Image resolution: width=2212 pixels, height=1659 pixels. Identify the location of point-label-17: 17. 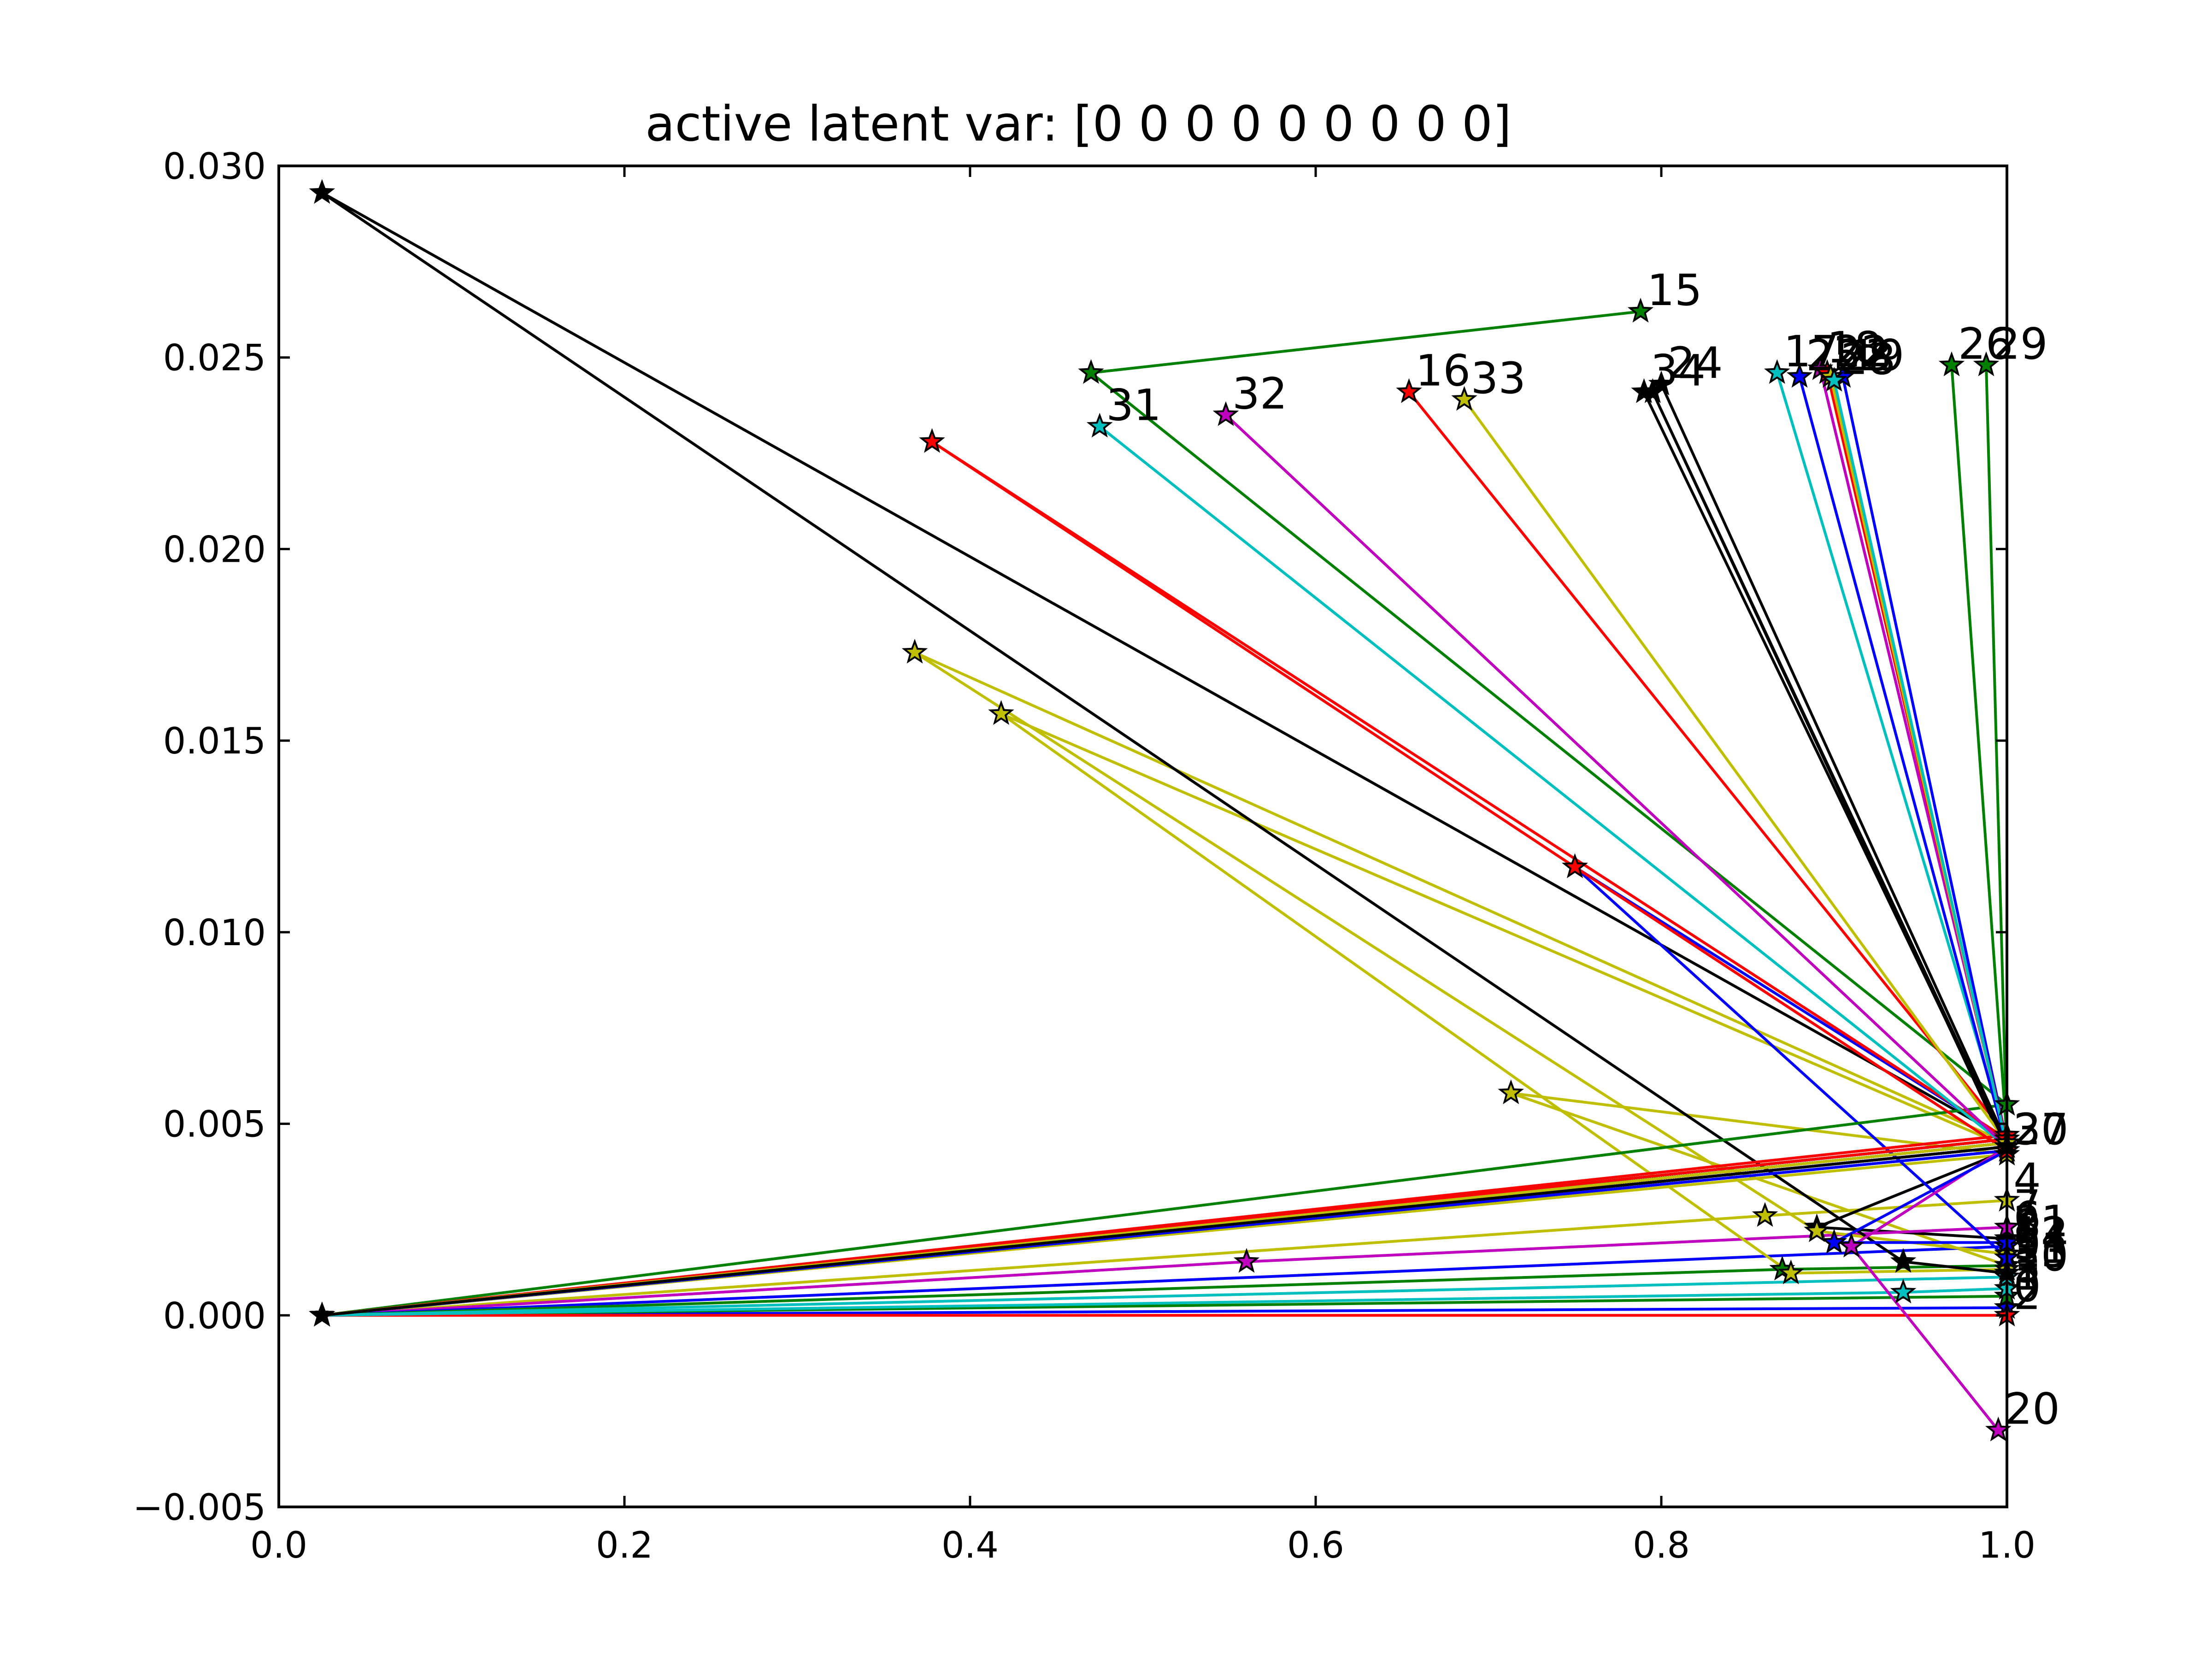
(1811, 352).